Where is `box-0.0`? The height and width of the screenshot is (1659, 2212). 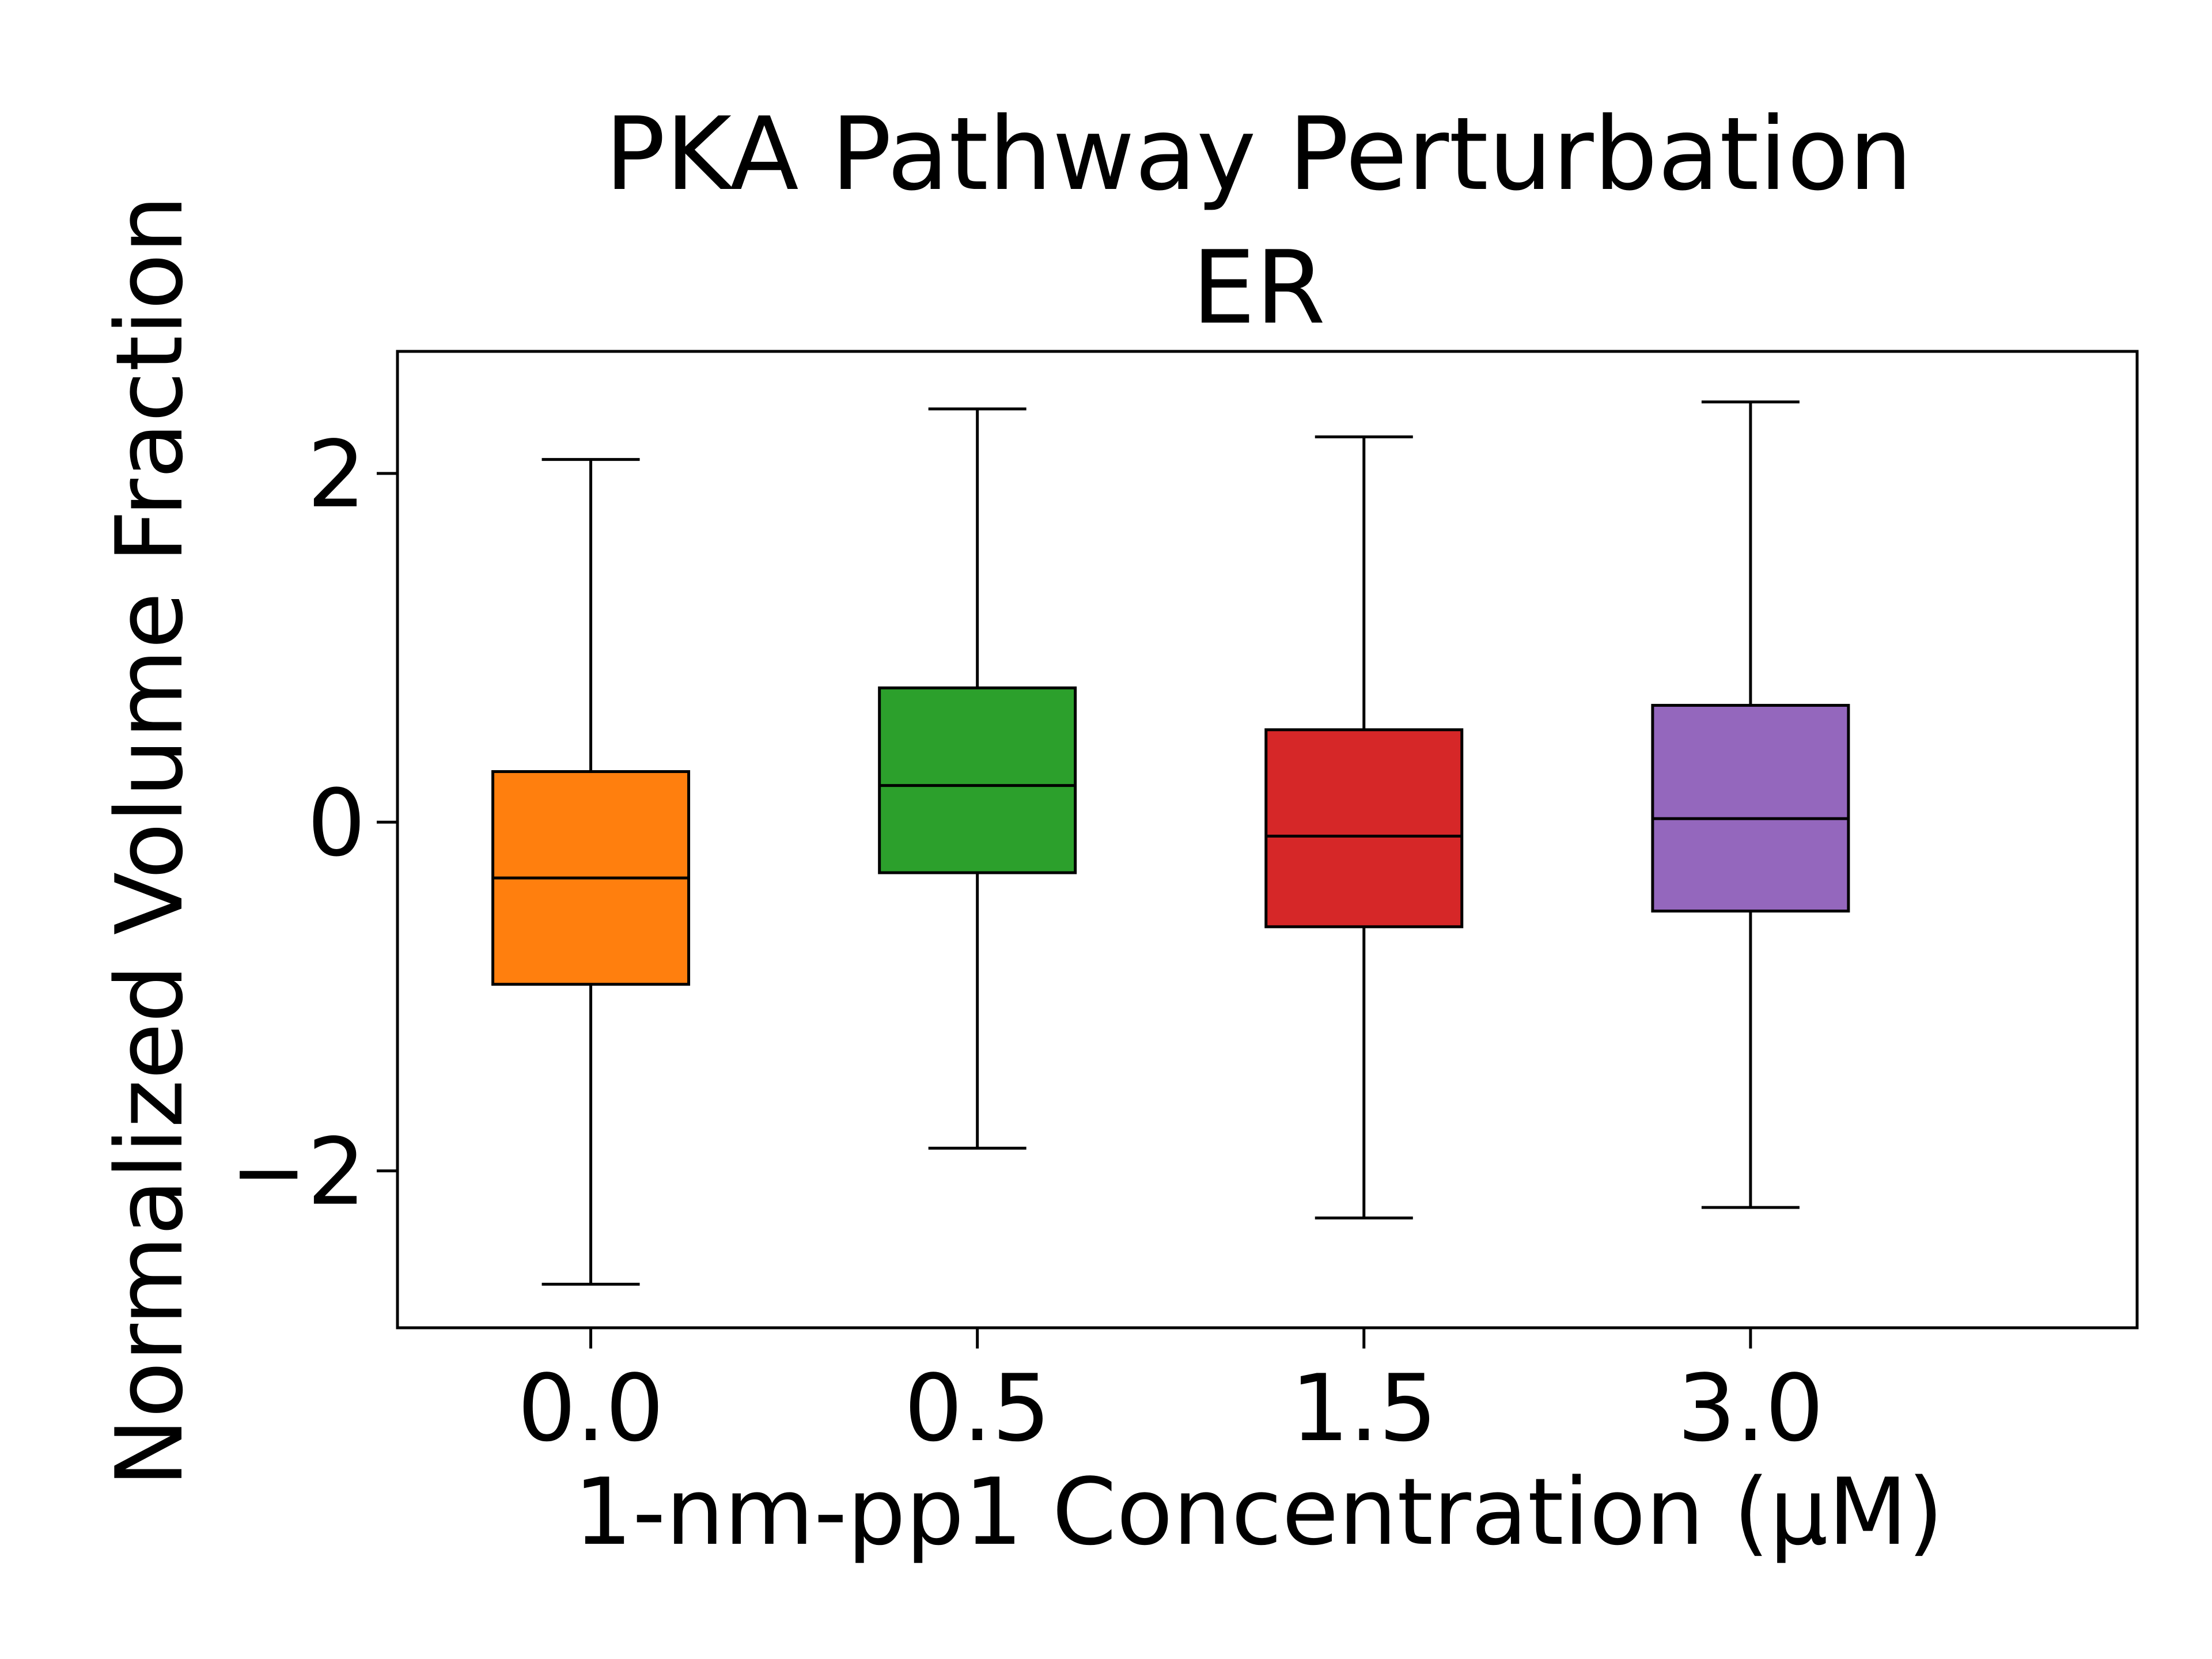
box-0.0 is located at coordinates (591, 872).